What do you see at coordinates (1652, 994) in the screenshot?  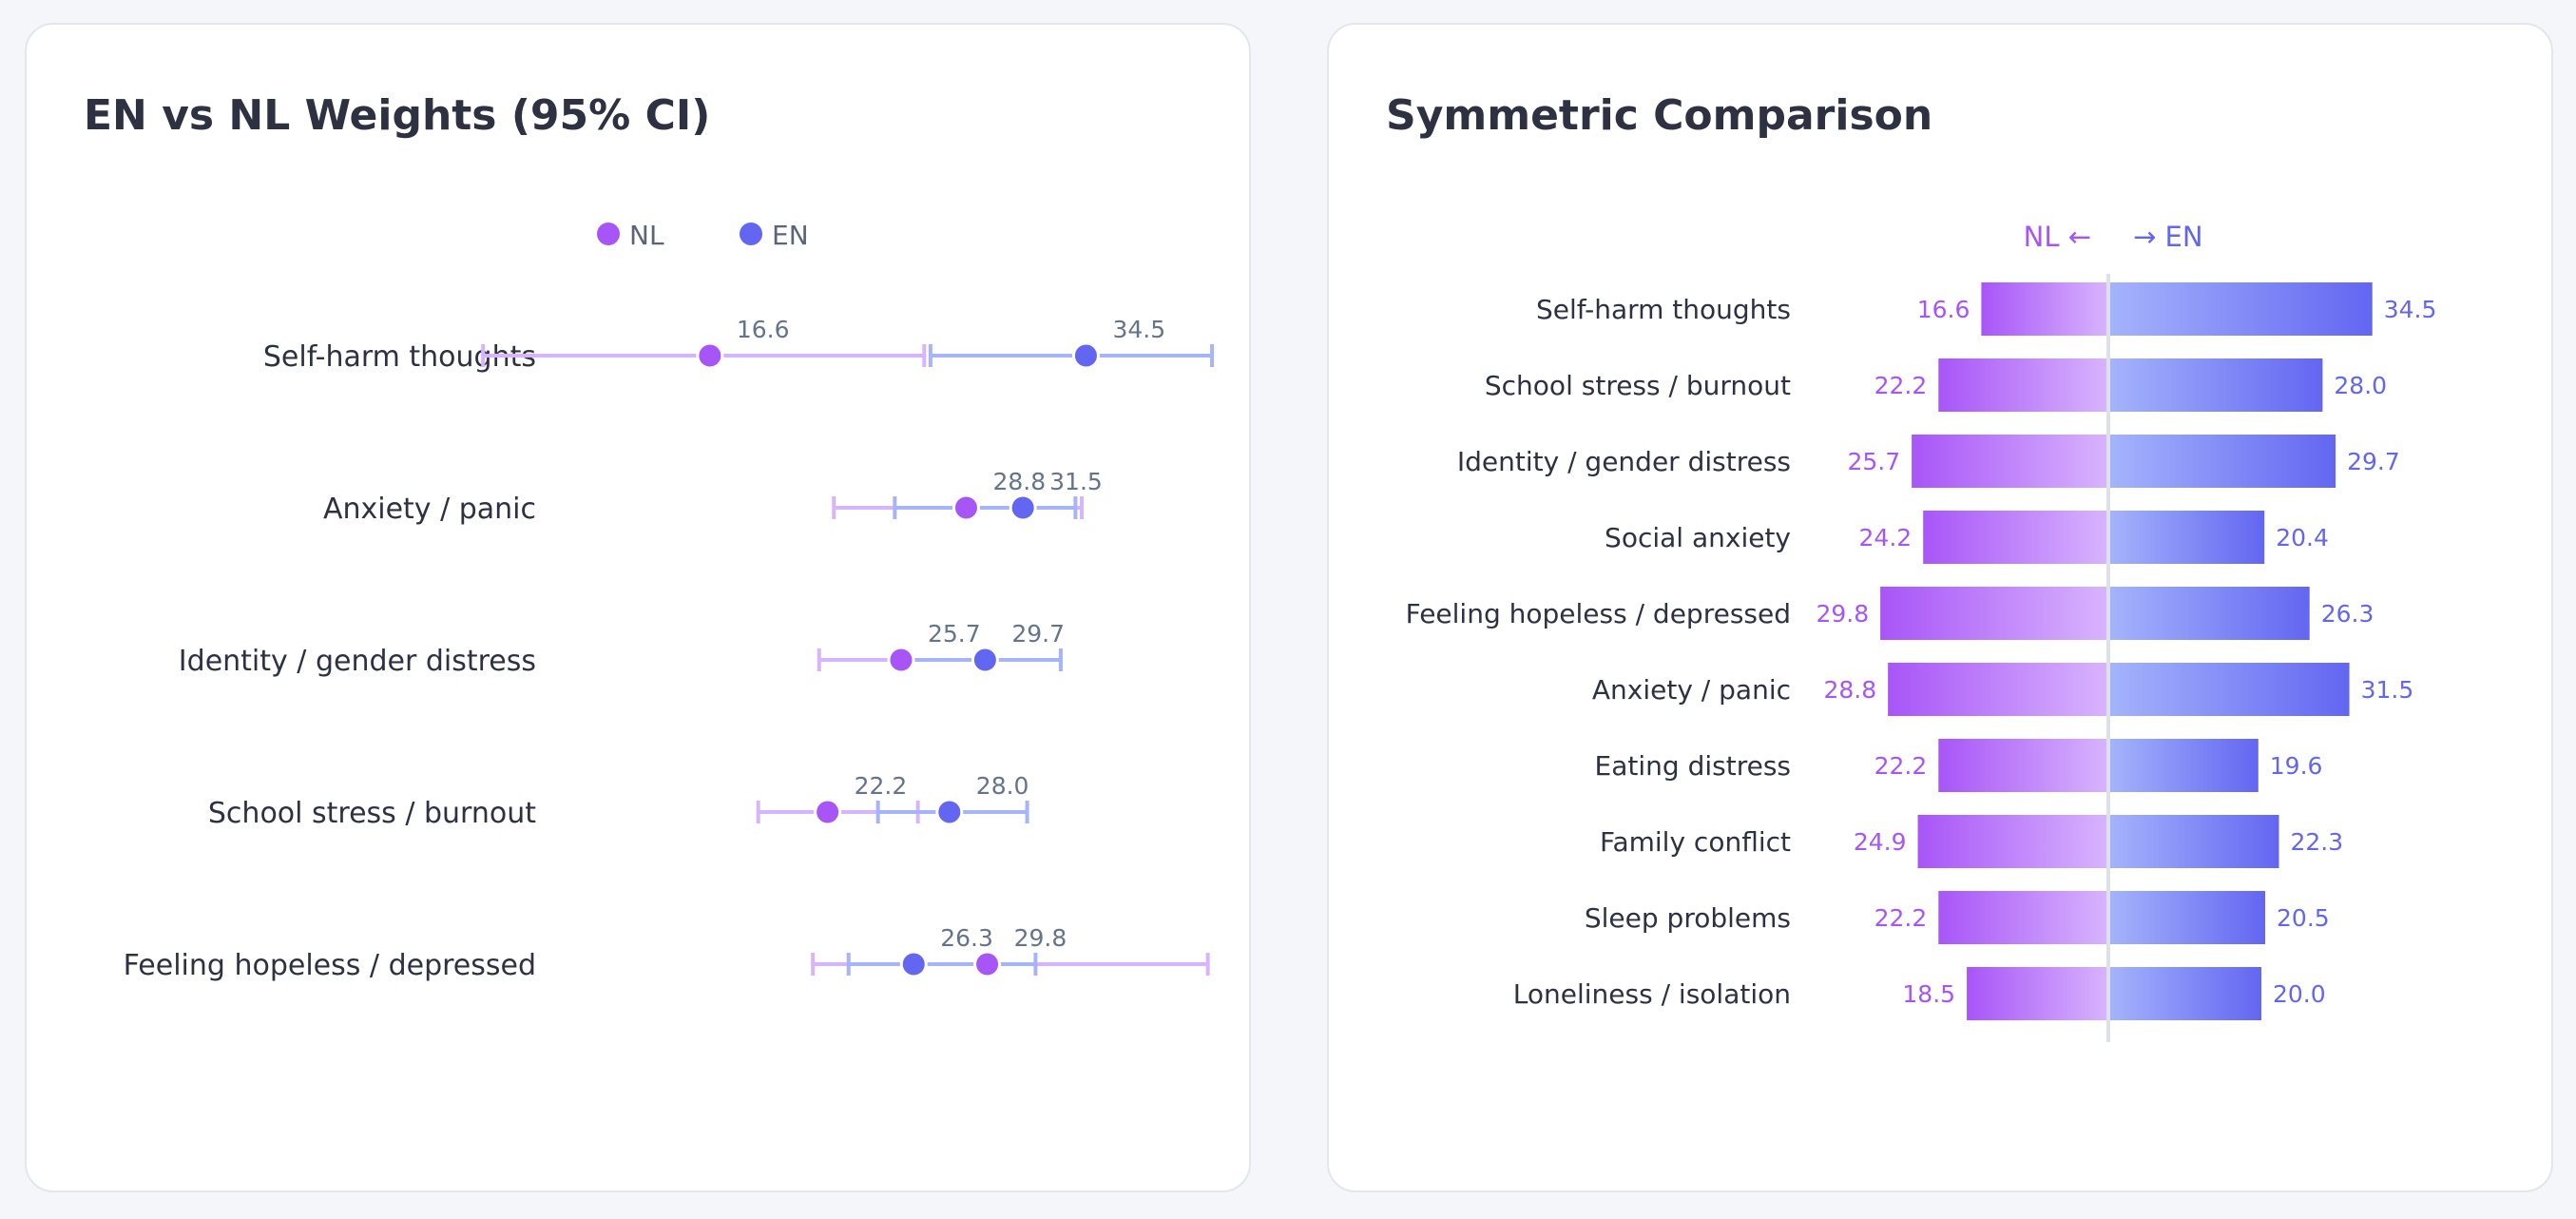 I see `category-label: Loneliness / isolation` at bounding box center [1652, 994].